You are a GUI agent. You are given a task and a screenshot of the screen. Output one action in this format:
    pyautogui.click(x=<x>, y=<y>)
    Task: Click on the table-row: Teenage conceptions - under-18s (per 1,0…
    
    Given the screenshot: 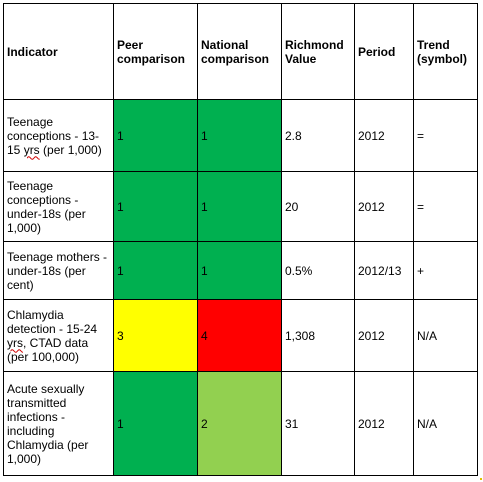 What is the action you would take?
    pyautogui.click(x=240, y=206)
    